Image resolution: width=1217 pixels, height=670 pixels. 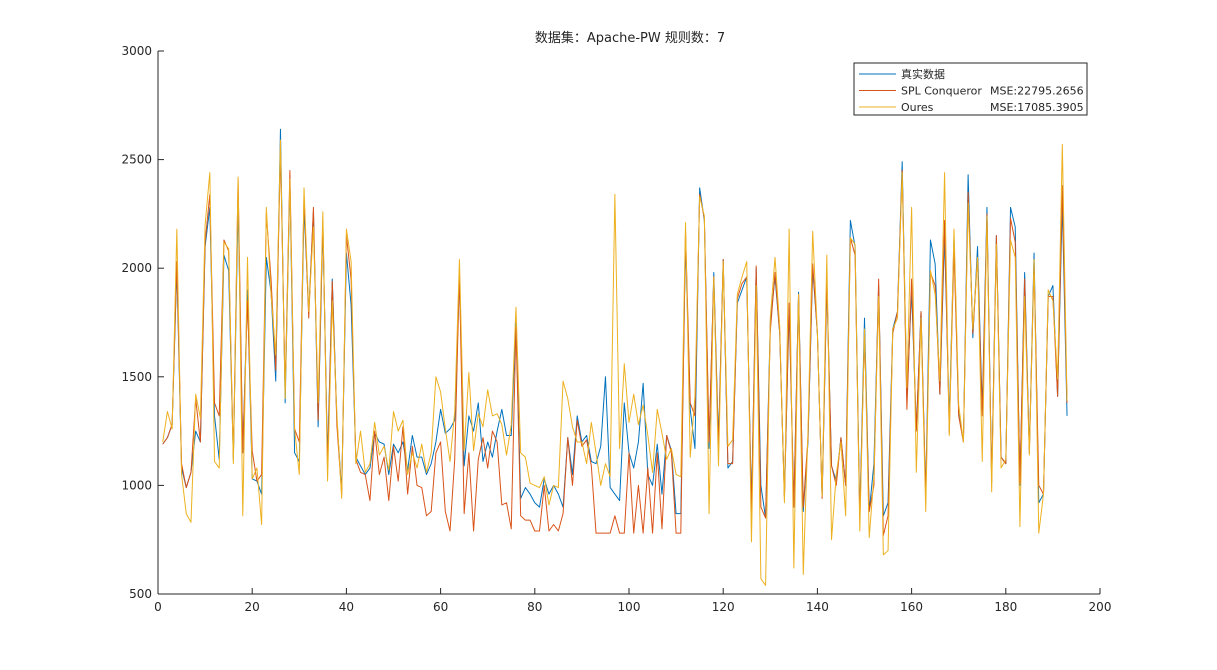 What do you see at coordinates (140, 594) in the screenshot?
I see `y-tick-label: 500` at bounding box center [140, 594].